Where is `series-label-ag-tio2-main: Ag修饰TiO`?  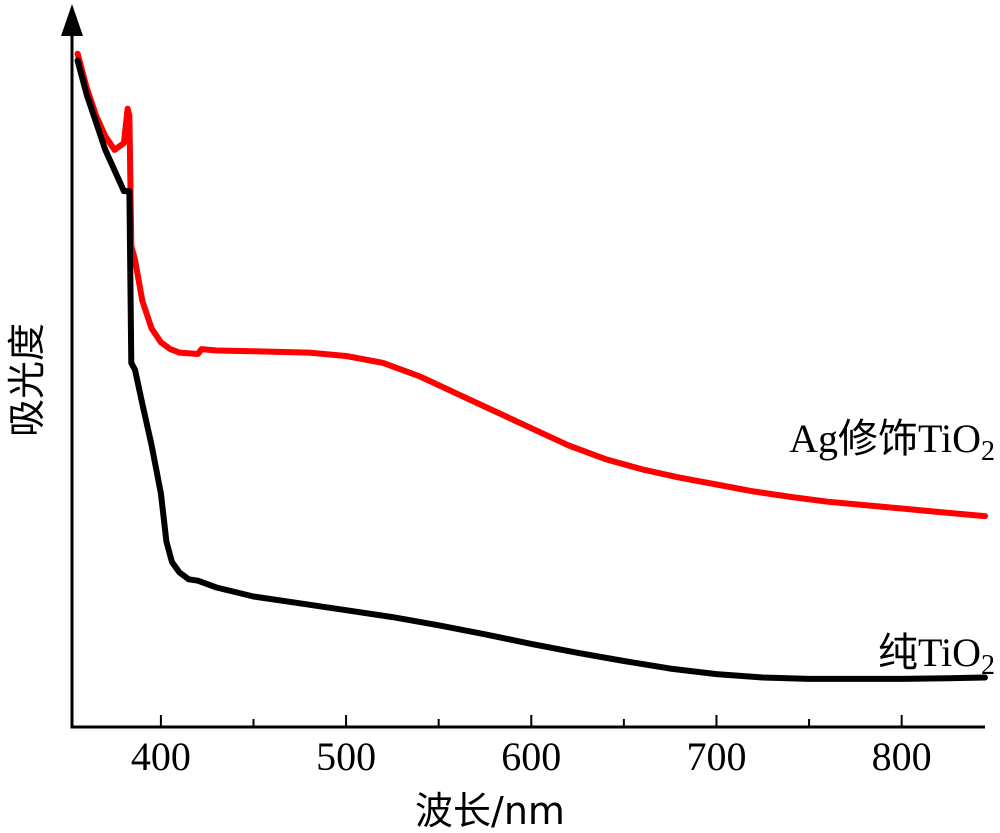 series-label-ag-tio2-main: Ag修饰TiO is located at coordinates (885, 438).